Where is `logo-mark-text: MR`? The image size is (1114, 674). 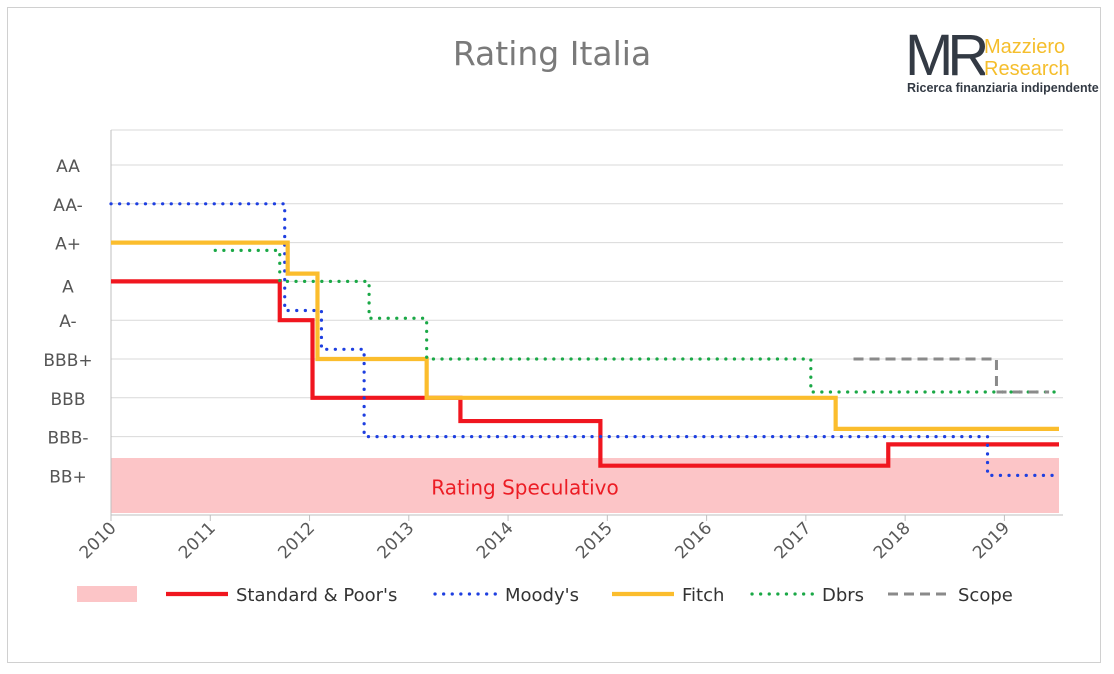
logo-mark-text: MR is located at coordinates (945, 54).